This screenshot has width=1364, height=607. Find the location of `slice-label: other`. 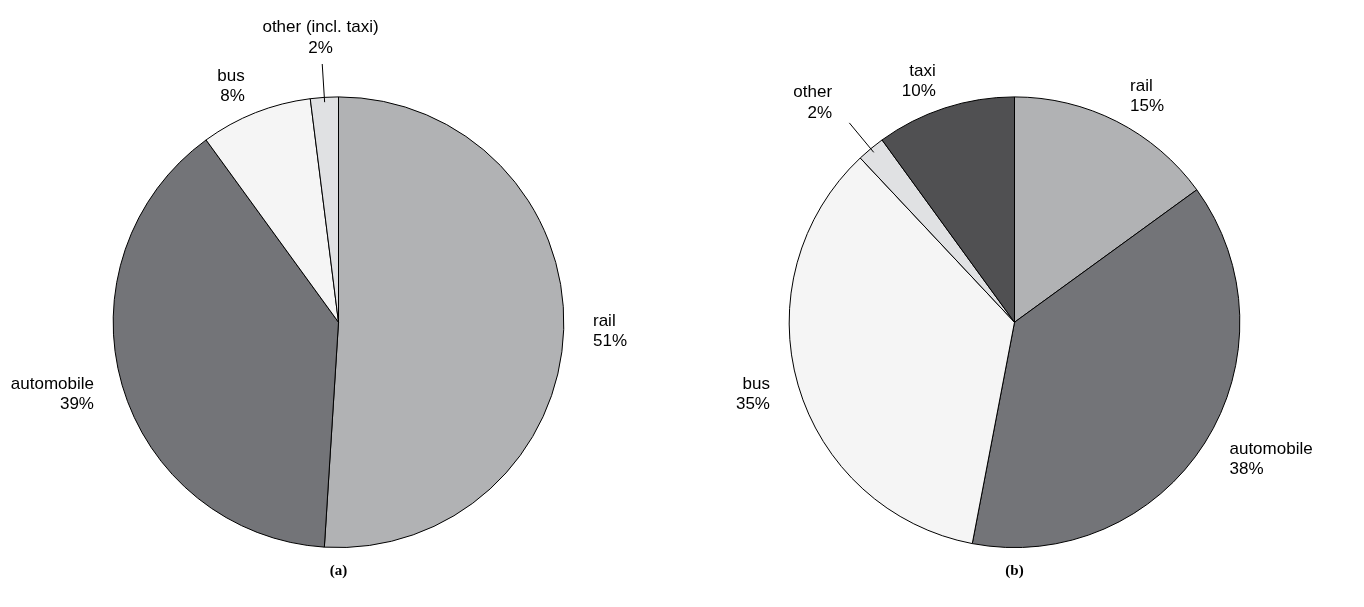

slice-label: other is located at coordinates (813, 92).